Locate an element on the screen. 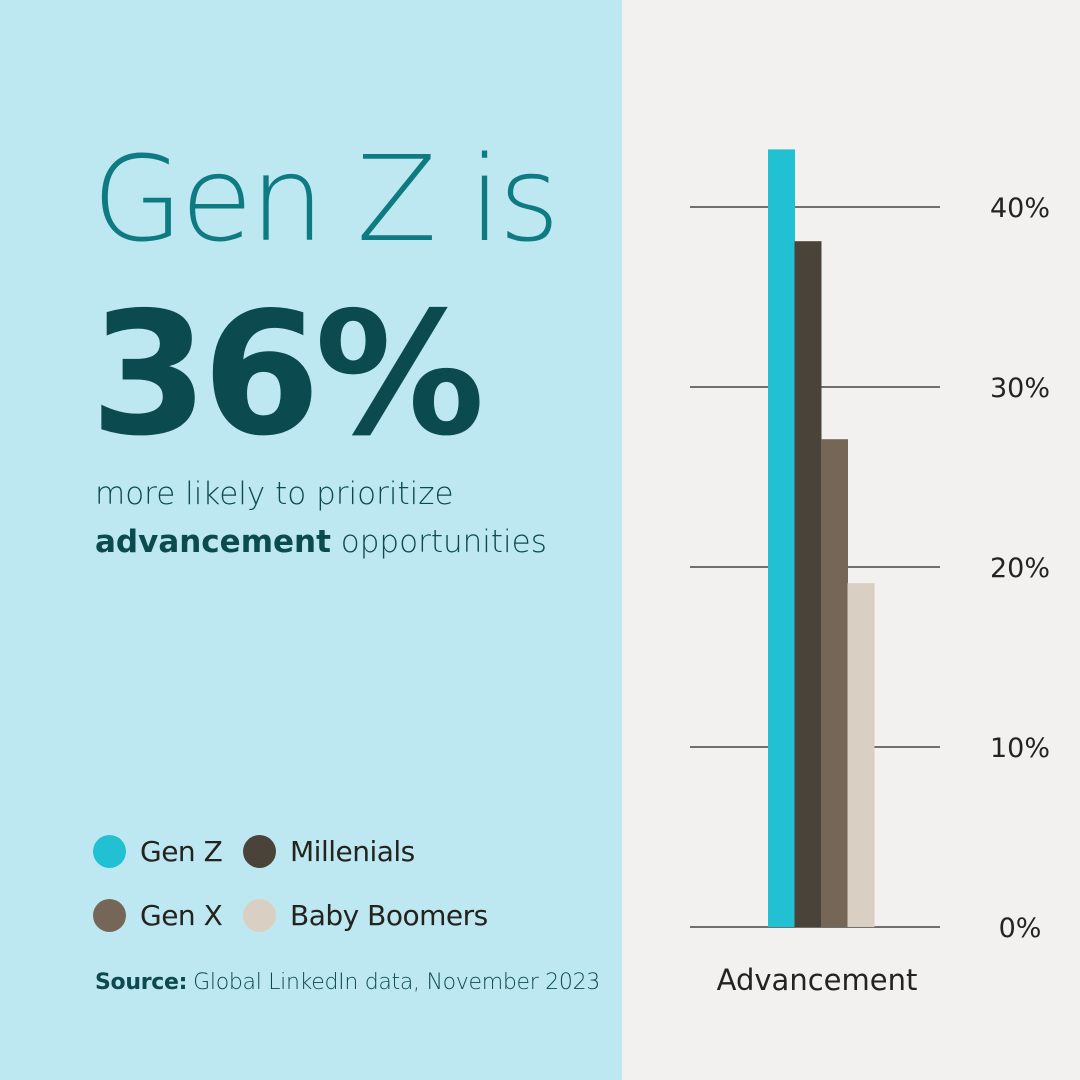 This screenshot has height=1080, width=1080. subtitle-emphasis: advancement is located at coordinates (213, 542).